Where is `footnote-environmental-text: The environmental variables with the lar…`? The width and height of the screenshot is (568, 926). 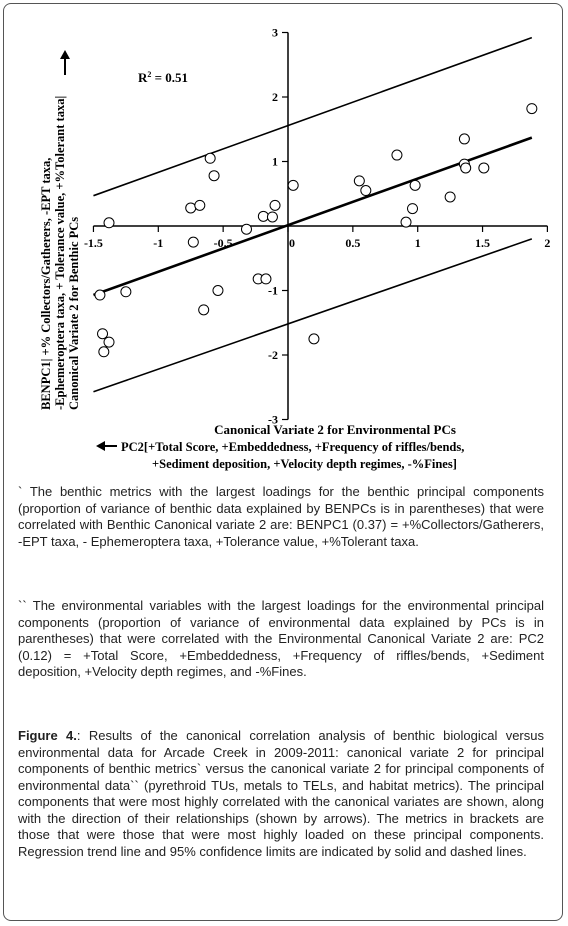 footnote-environmental-text: The environmental variables with the lar… is located at coordinates (281, 638).